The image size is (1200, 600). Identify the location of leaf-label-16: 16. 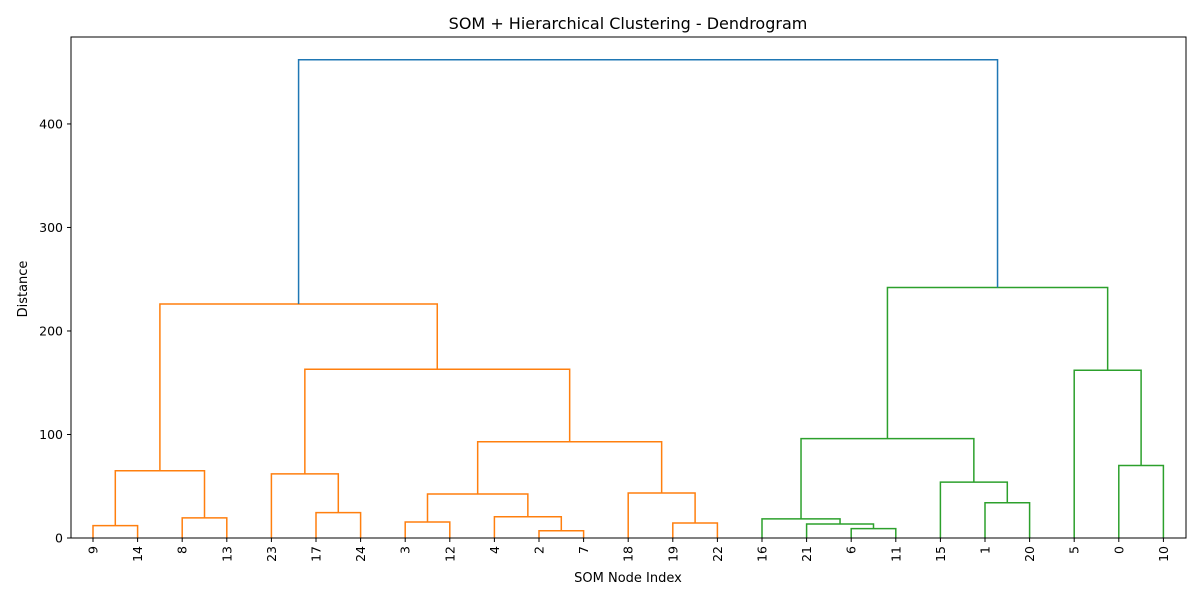
(762, 554).